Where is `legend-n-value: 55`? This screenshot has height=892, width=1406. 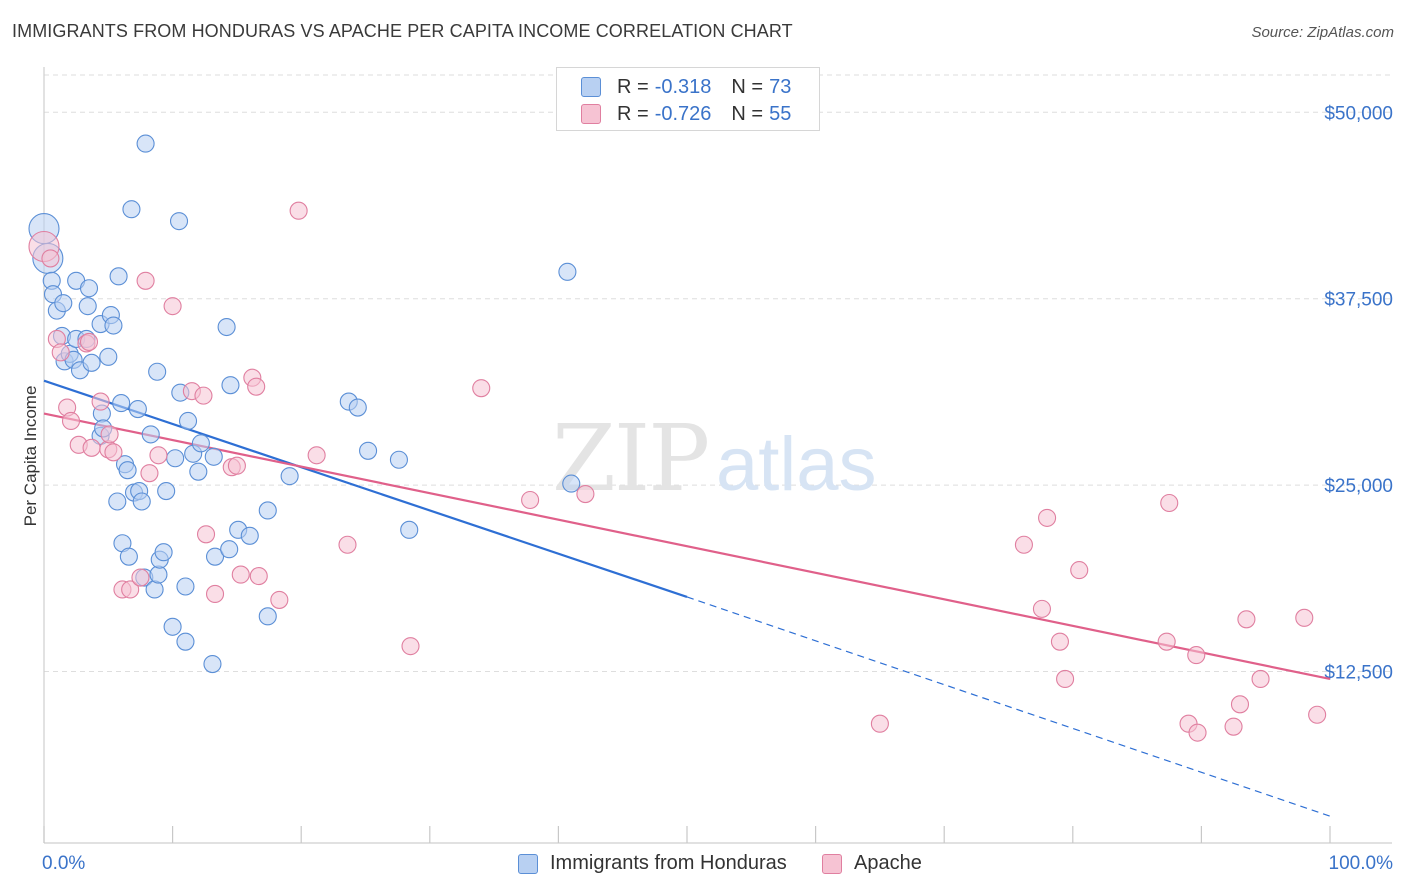
legend-n-value: 55 is located at coordinates (780, 113).